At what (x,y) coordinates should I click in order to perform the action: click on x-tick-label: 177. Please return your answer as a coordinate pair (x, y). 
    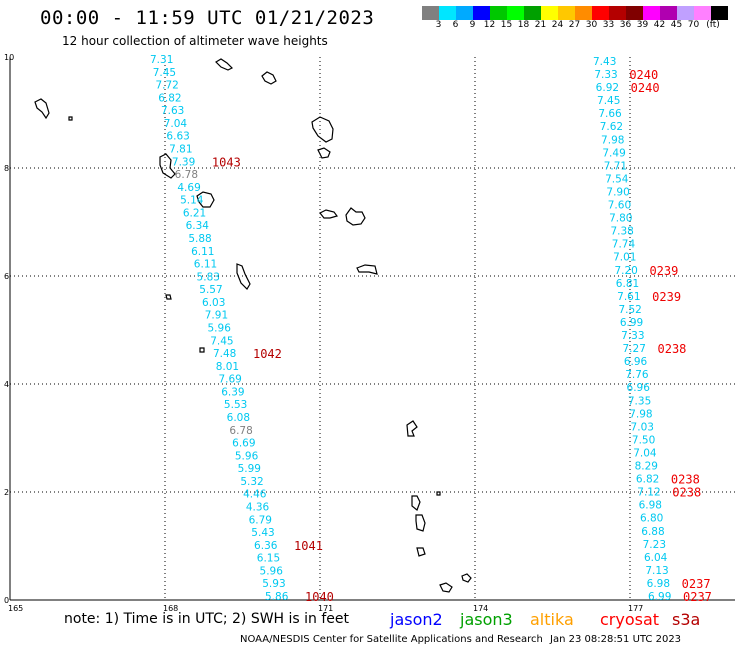
    Looking at the image, I should click on (635, 608).